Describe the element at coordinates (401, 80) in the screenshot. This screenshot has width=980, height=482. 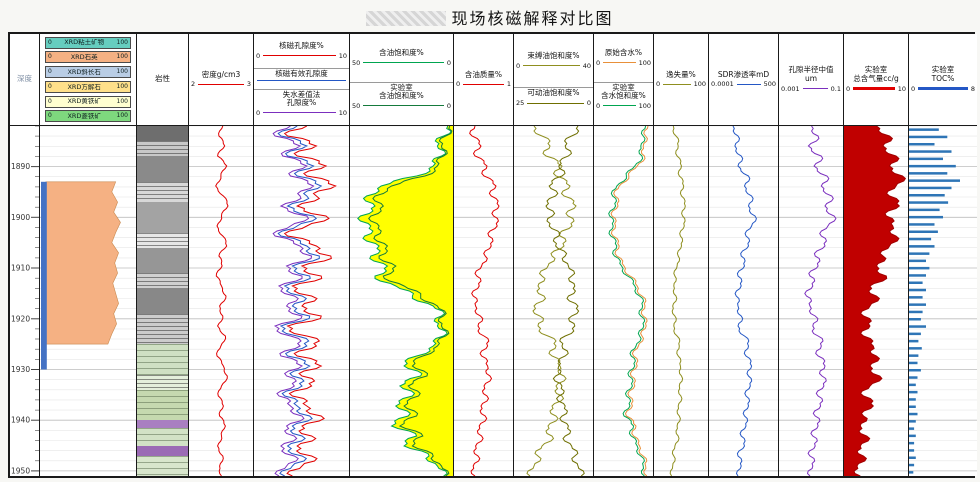
I see `header-oil-saturation: 含油饱和度% 50 0 实验室 含油饱和度% 50 0` at that location.